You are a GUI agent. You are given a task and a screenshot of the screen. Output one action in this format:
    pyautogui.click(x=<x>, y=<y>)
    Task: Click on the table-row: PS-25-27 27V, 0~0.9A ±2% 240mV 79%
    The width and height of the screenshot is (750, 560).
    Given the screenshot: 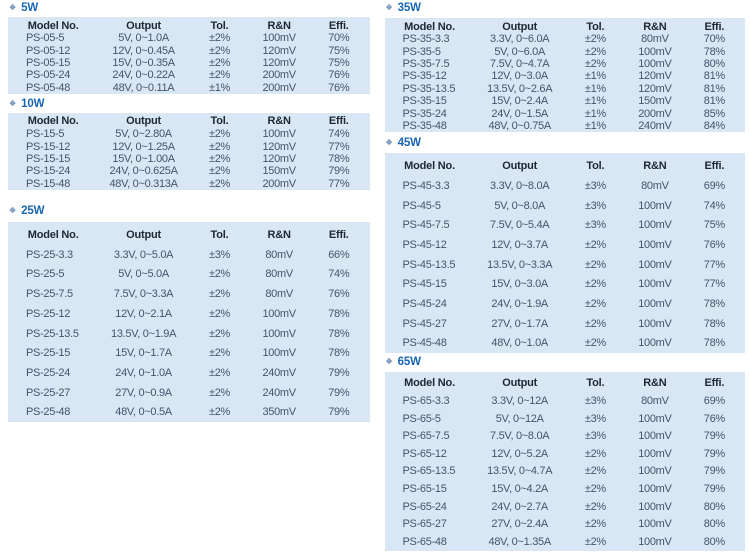 What is the action you would take?
    pyautogui.click(x=189, y=393)
    